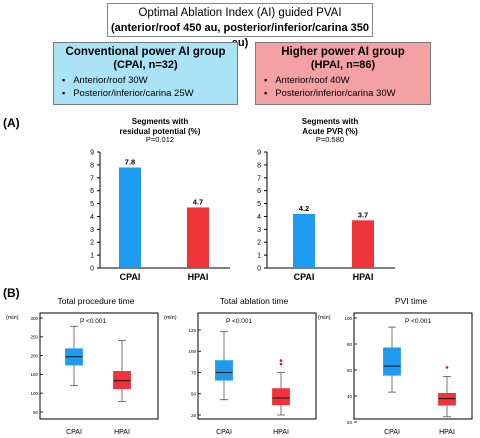  I want to click on panel-label-a: (A), so click(11, 123).